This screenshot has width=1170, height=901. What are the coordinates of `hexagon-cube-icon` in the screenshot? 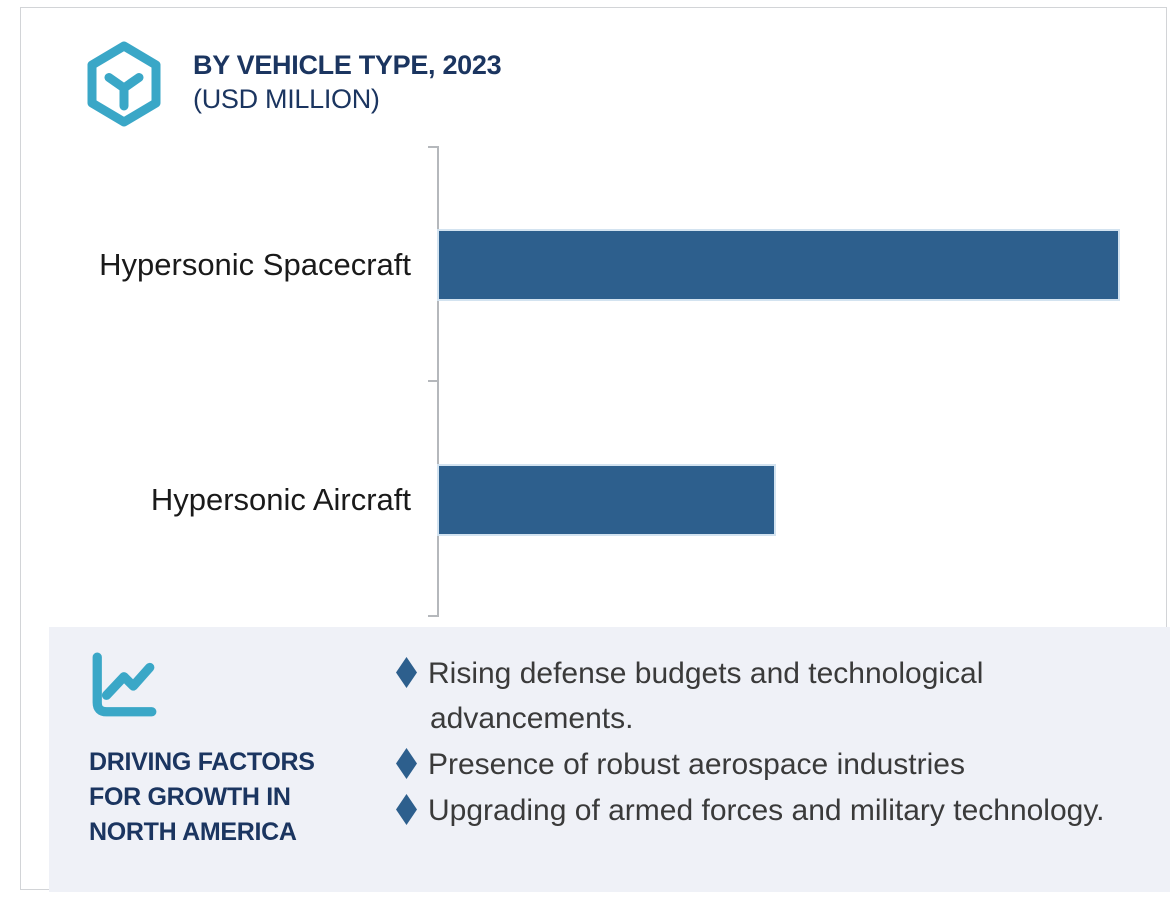 It's located at (124, 84).